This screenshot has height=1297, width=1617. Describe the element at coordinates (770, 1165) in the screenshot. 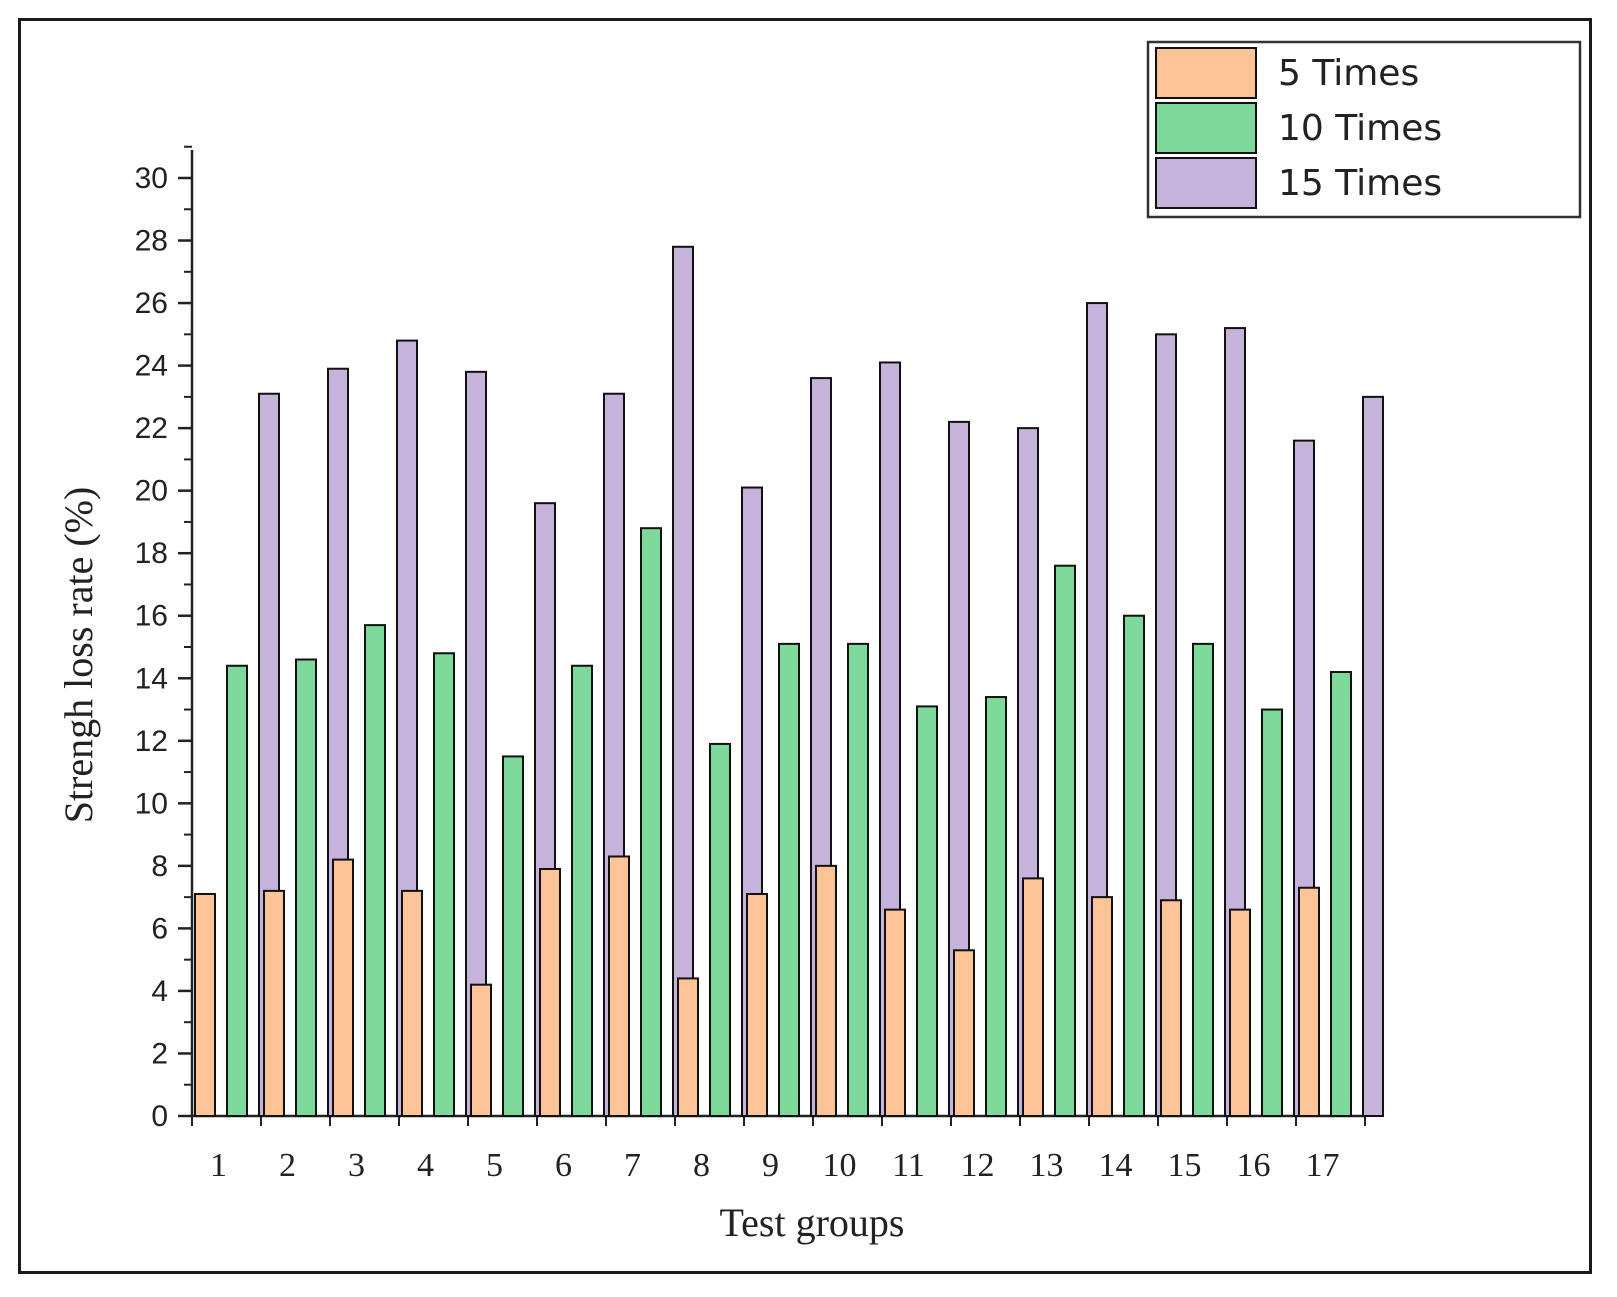

I see `x-tick-label: 9` at that location.